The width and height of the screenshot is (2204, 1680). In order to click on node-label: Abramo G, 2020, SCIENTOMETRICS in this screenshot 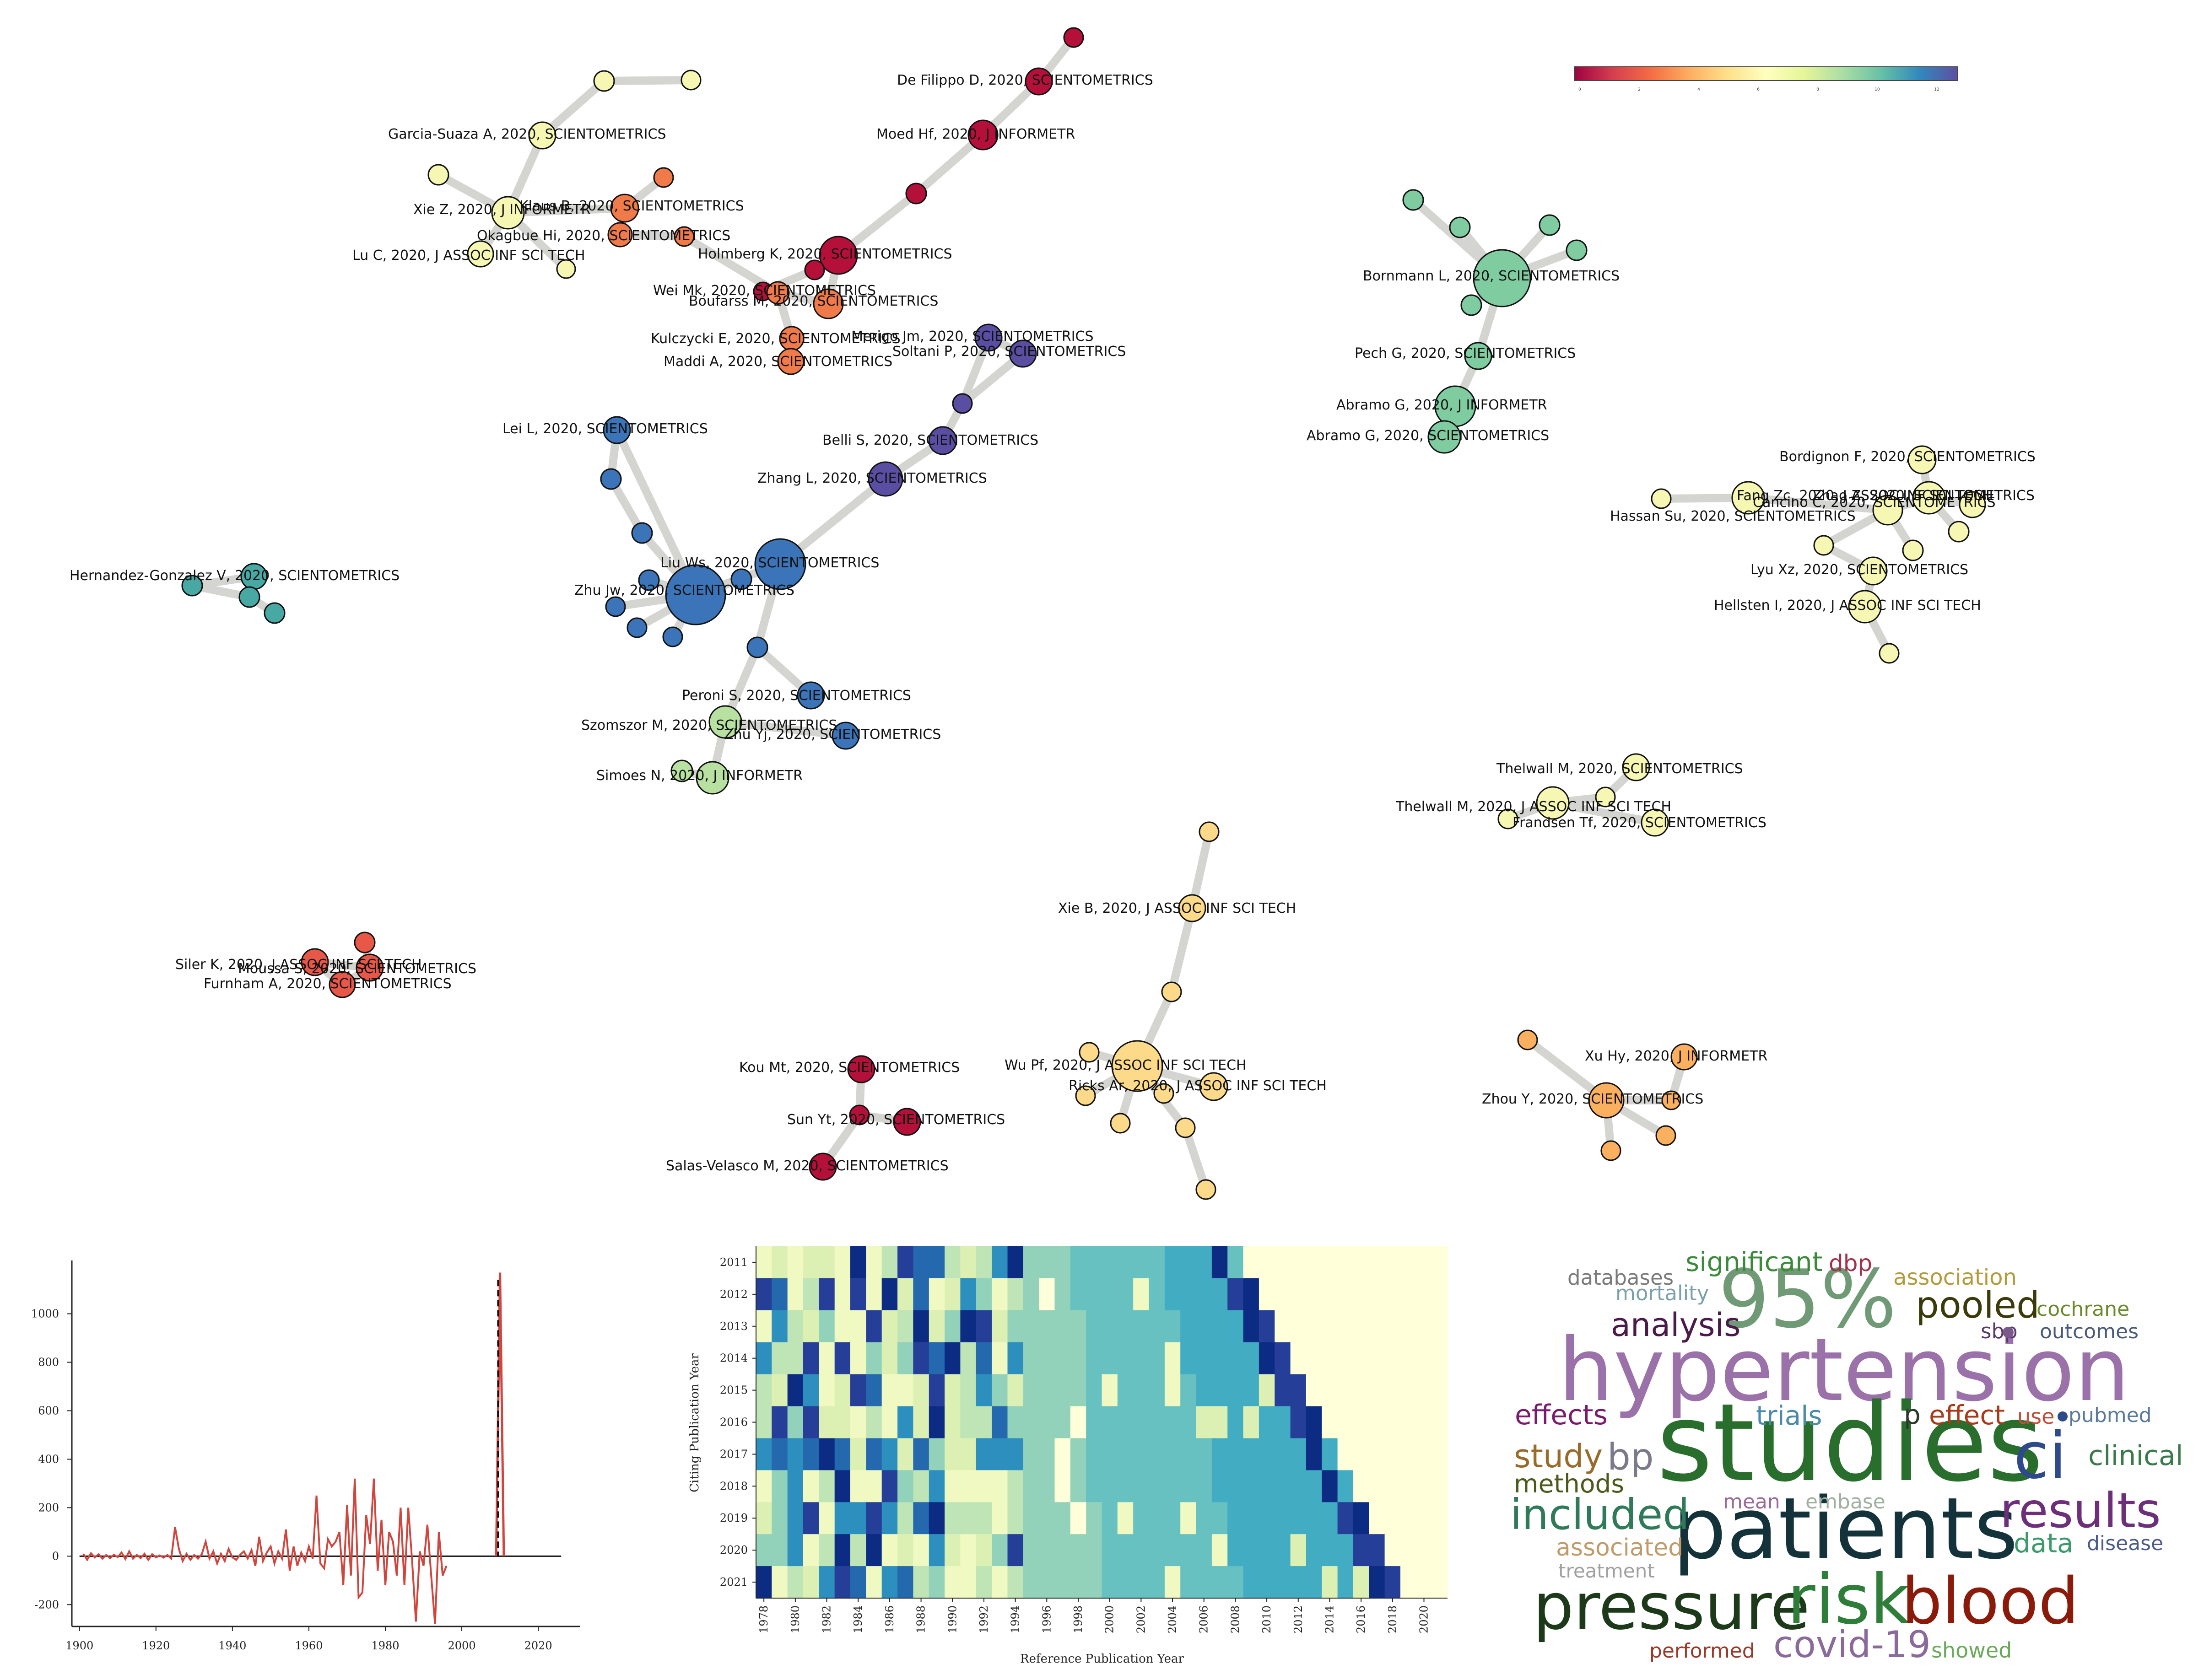, I will do `click(1428, 436)`.